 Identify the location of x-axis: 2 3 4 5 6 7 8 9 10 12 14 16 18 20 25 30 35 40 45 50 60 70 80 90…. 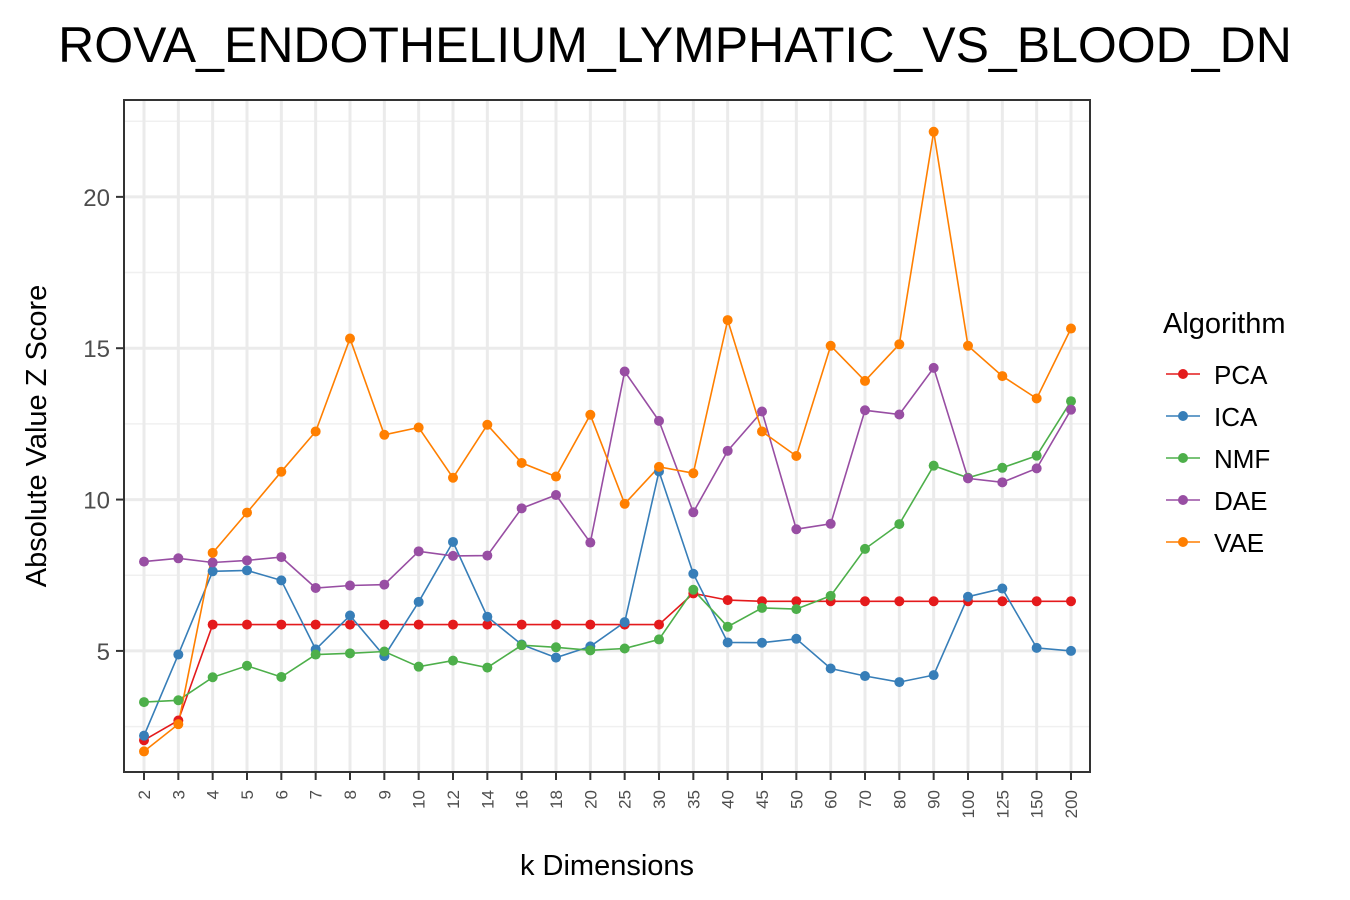
(608, 795).